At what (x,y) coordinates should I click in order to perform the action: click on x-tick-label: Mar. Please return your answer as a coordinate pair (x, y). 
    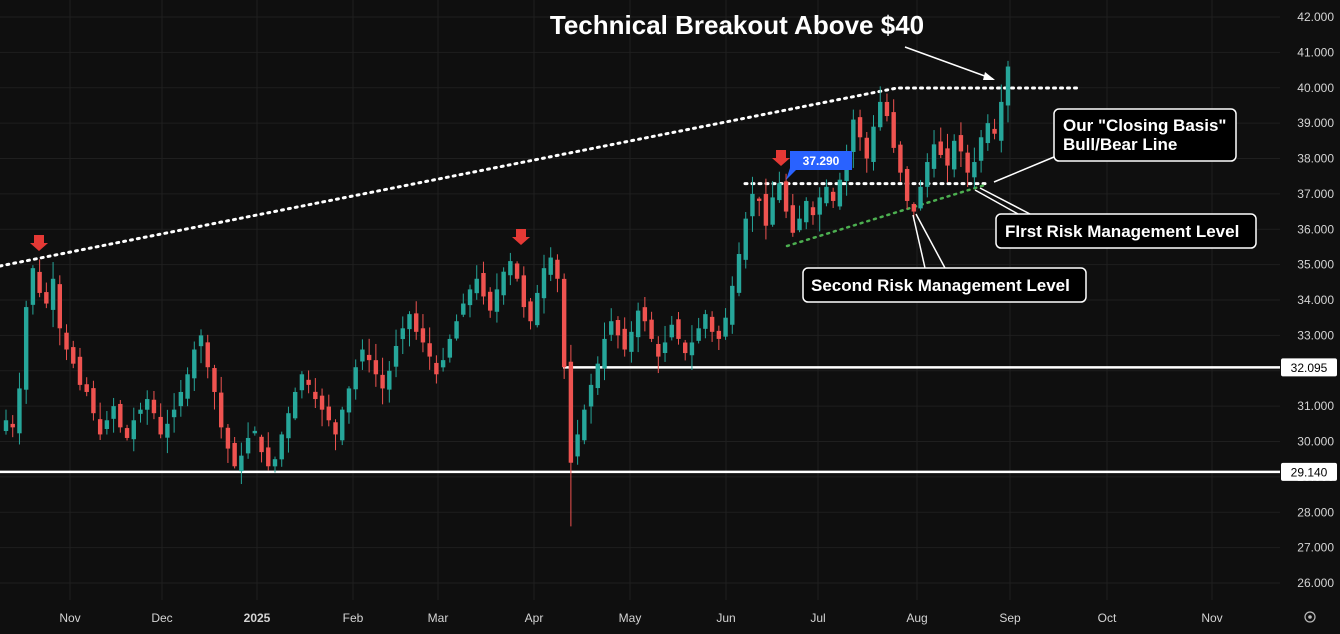
    Looking at the image, I should click on (438, 618).